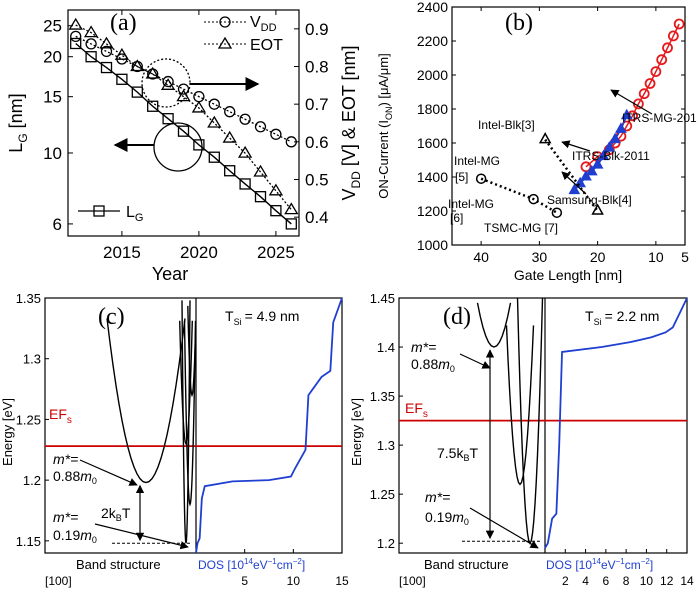 The width and height of the screenshot is (700, 595). Describe the element at coordinates (111, 317) in the screenshot. I see `panel-c-letter: (c)` at that location.